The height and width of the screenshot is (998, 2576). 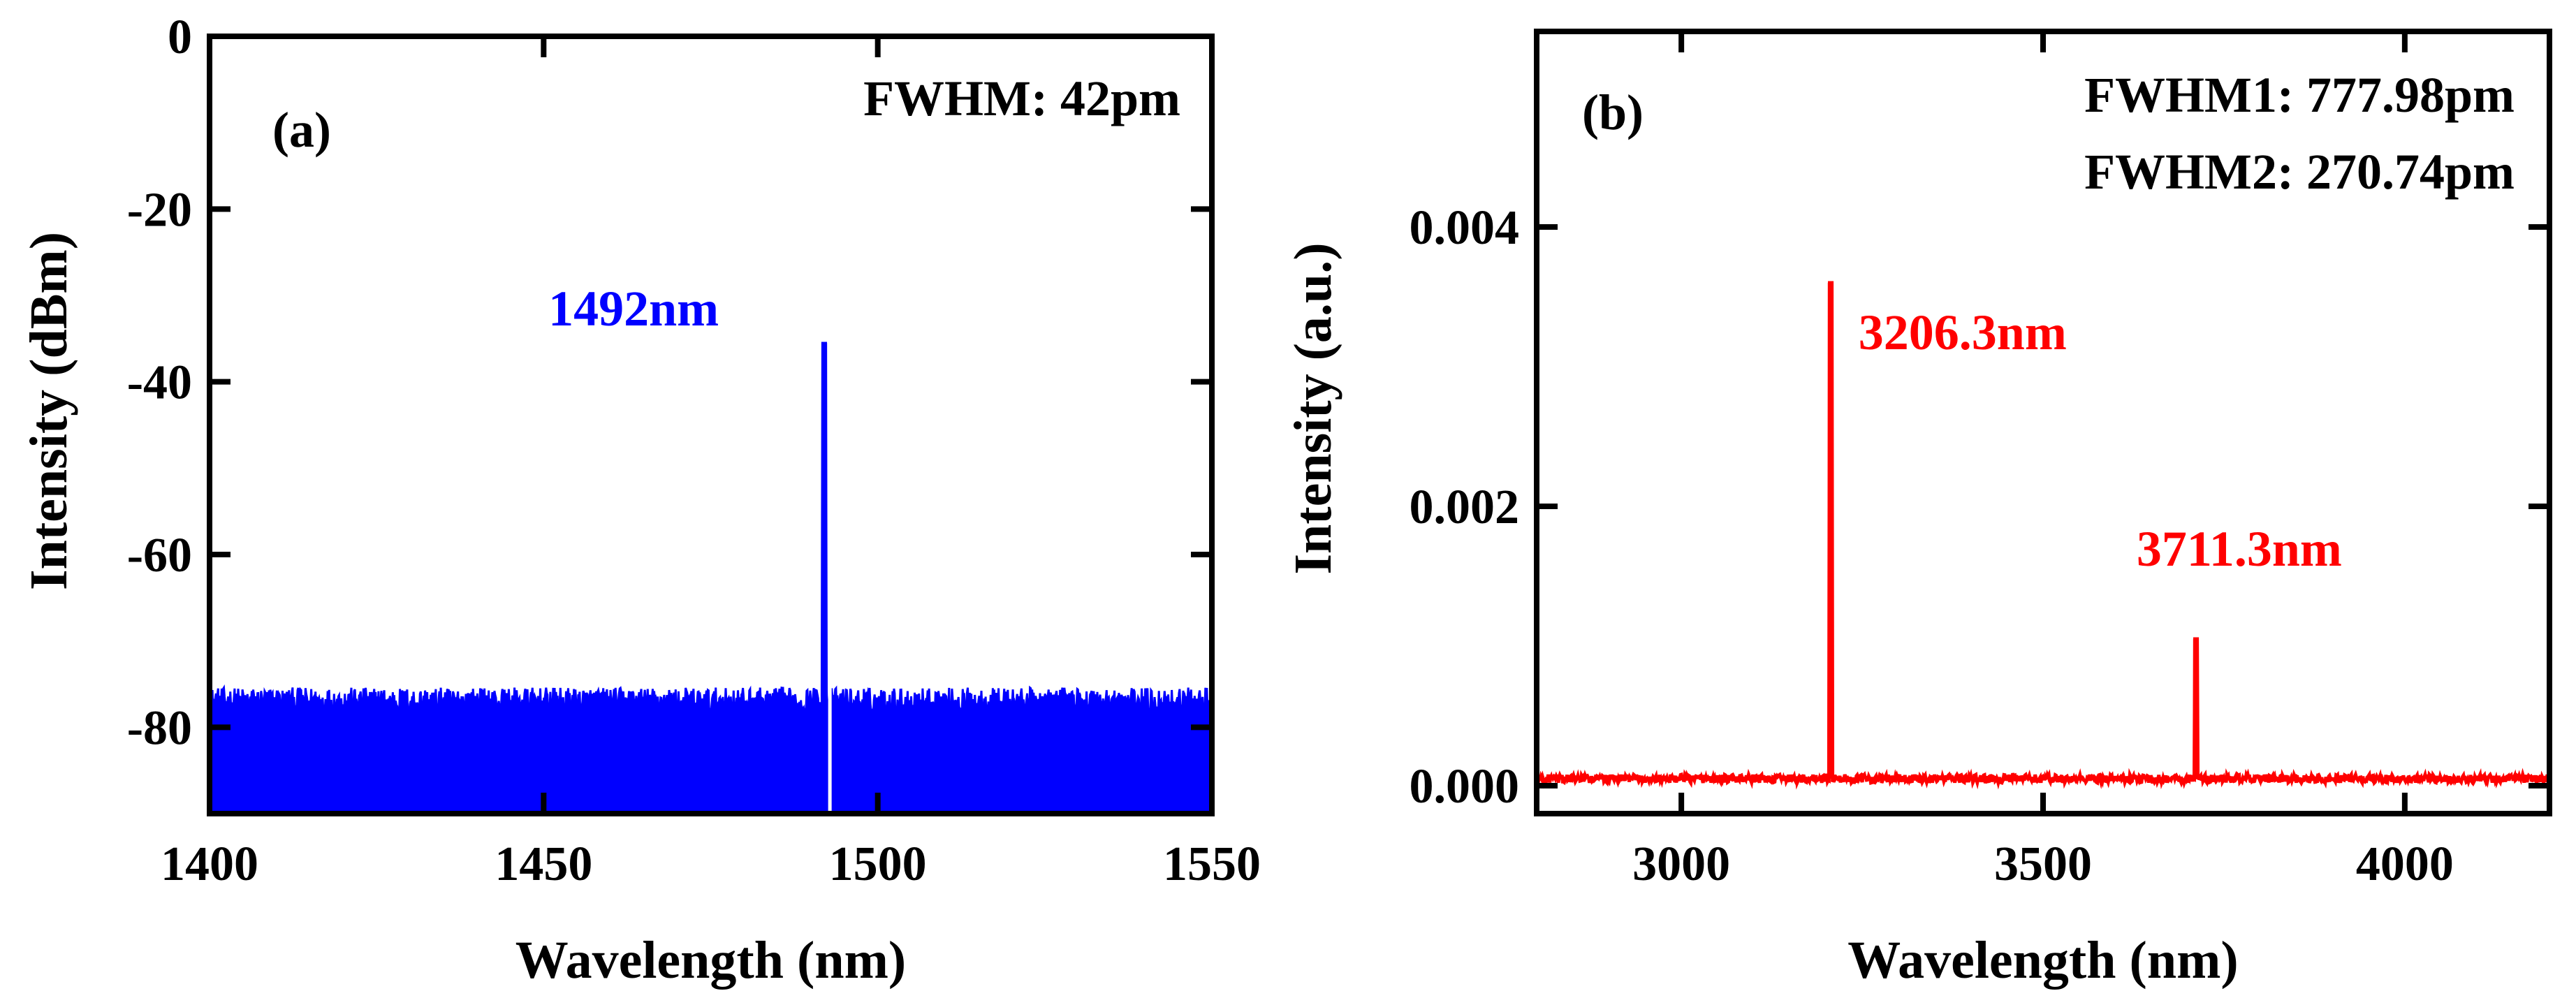 What do you see at coordinates (159, 210) in the screenshot?
I see `y-tick-label: -20` at bounding box center [159, 210].